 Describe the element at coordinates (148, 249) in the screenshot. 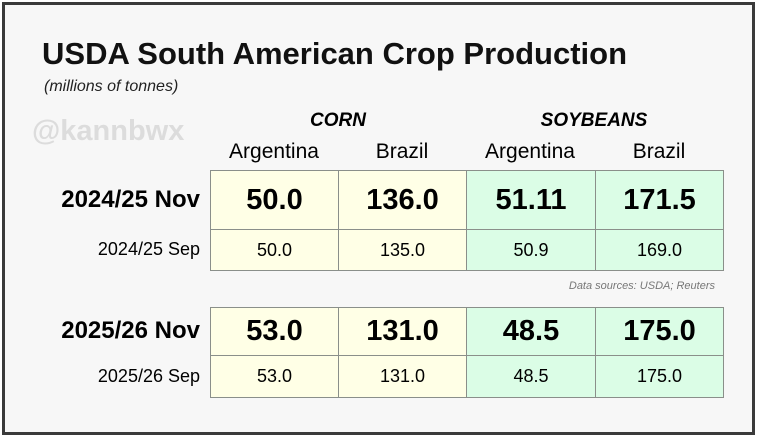

I see `row-label: 2024/25 Sep` at that location.